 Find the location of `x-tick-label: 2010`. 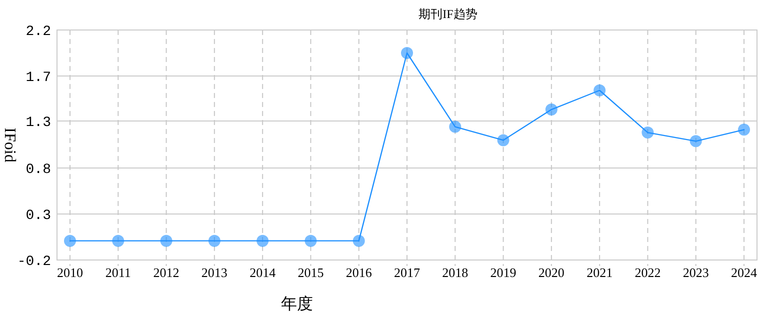

x-tick-label: 2010 is located at coordinates (70, 272).